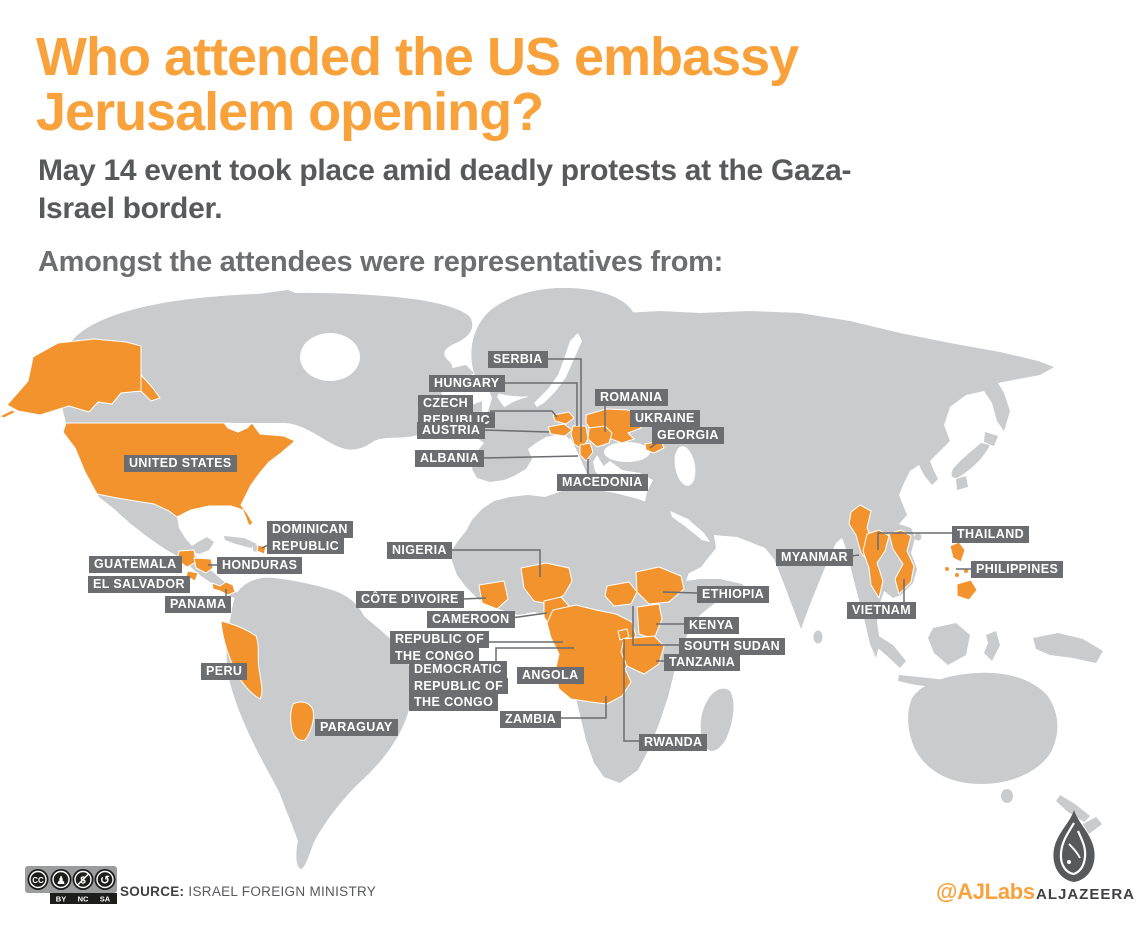 The width and height of the screenshot is (1145, 934). I want to click on country-label-romania: ROMANIA, so click(631, 397).